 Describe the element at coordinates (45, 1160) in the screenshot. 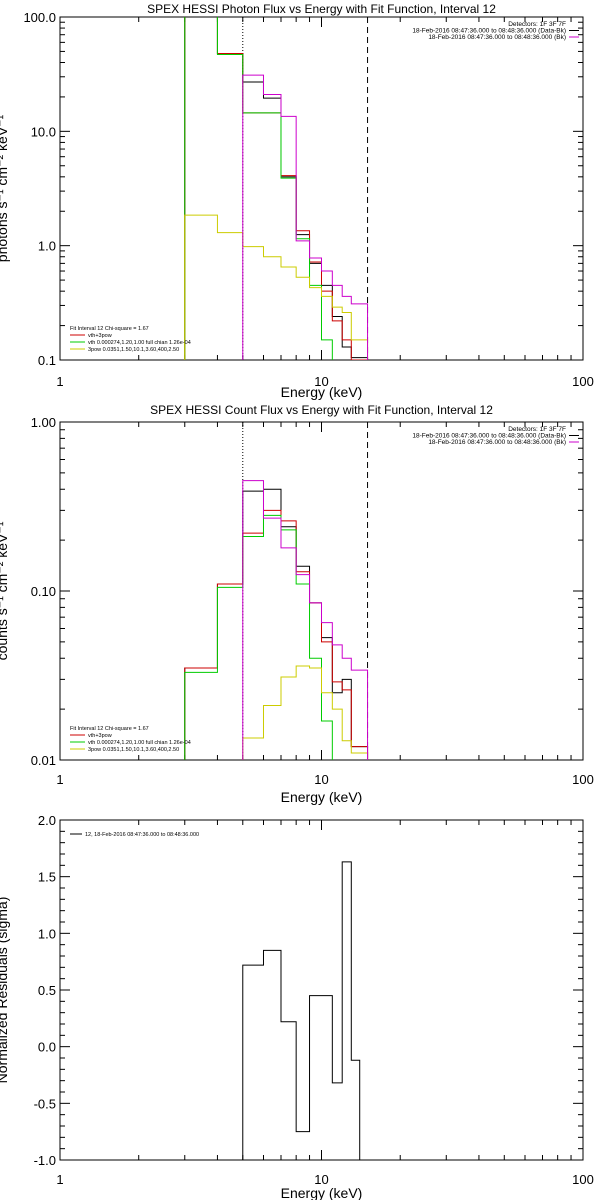

I see `y-tick-label: -1.0` at that location.